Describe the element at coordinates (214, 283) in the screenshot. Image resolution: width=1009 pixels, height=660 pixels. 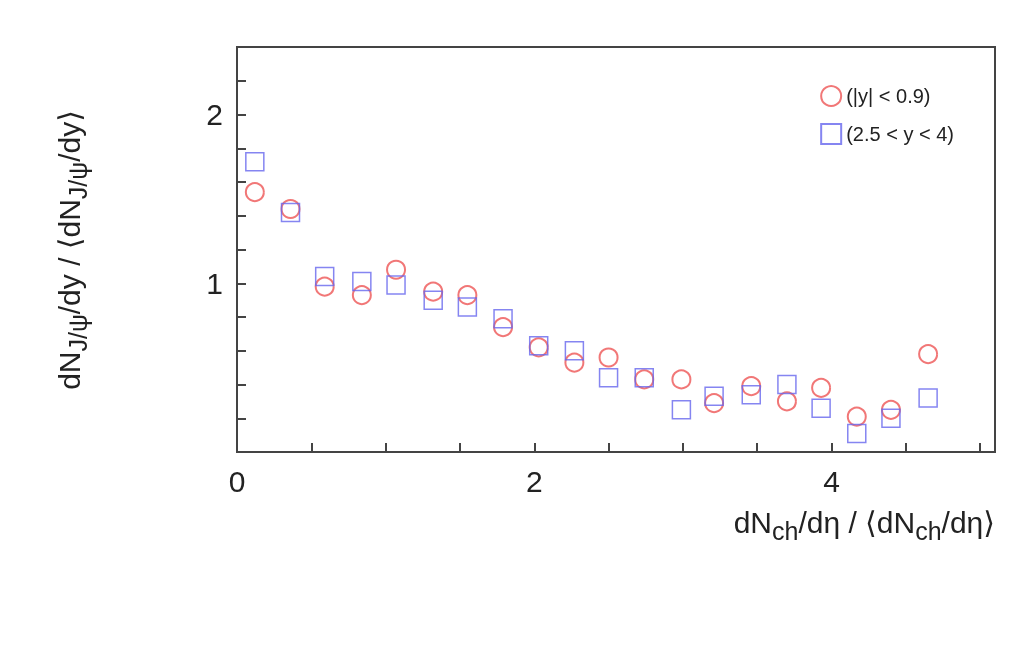
I see `y-tick-label: 1` at that location.